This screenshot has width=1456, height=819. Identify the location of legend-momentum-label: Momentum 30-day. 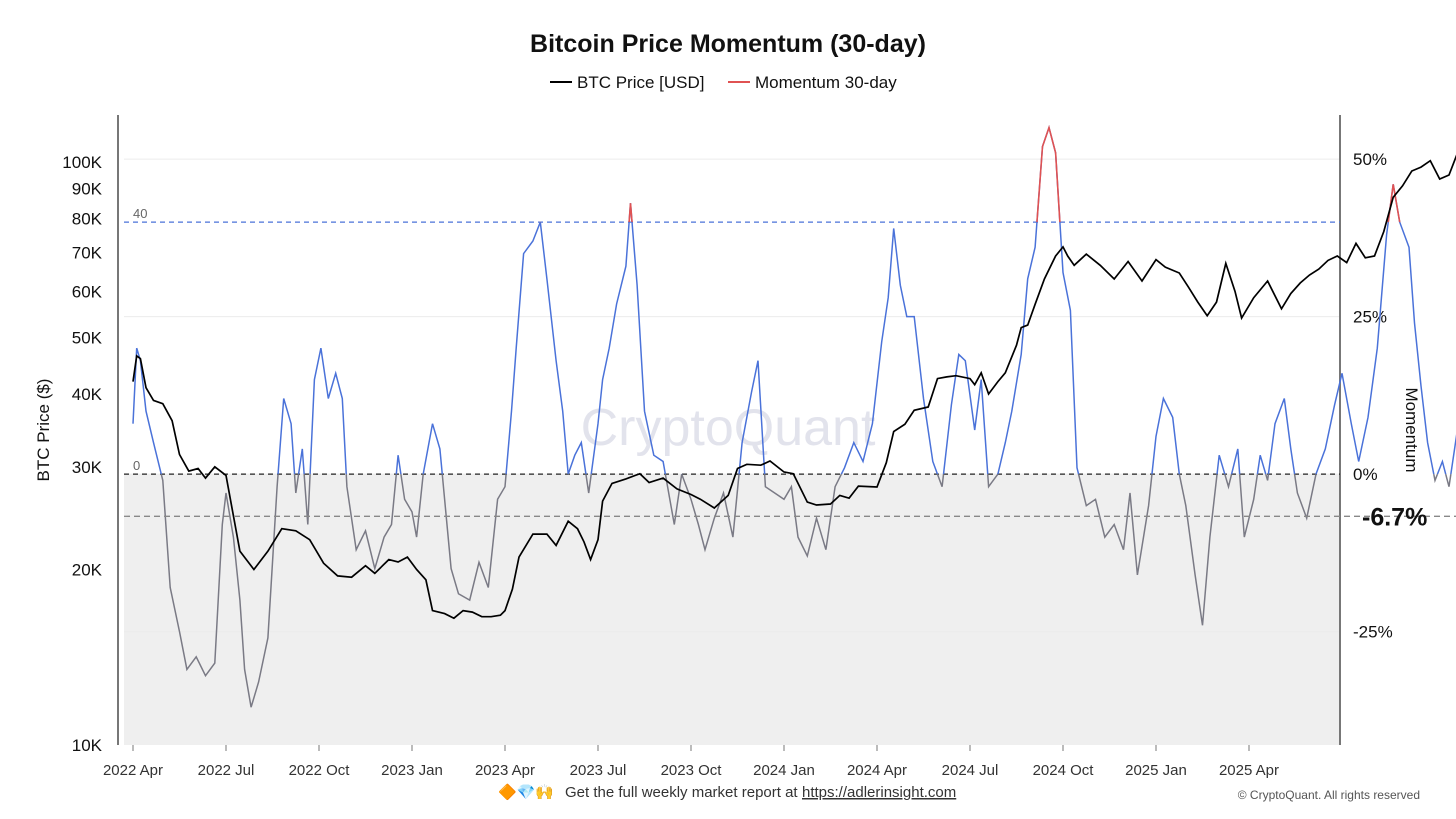
(826, 82).